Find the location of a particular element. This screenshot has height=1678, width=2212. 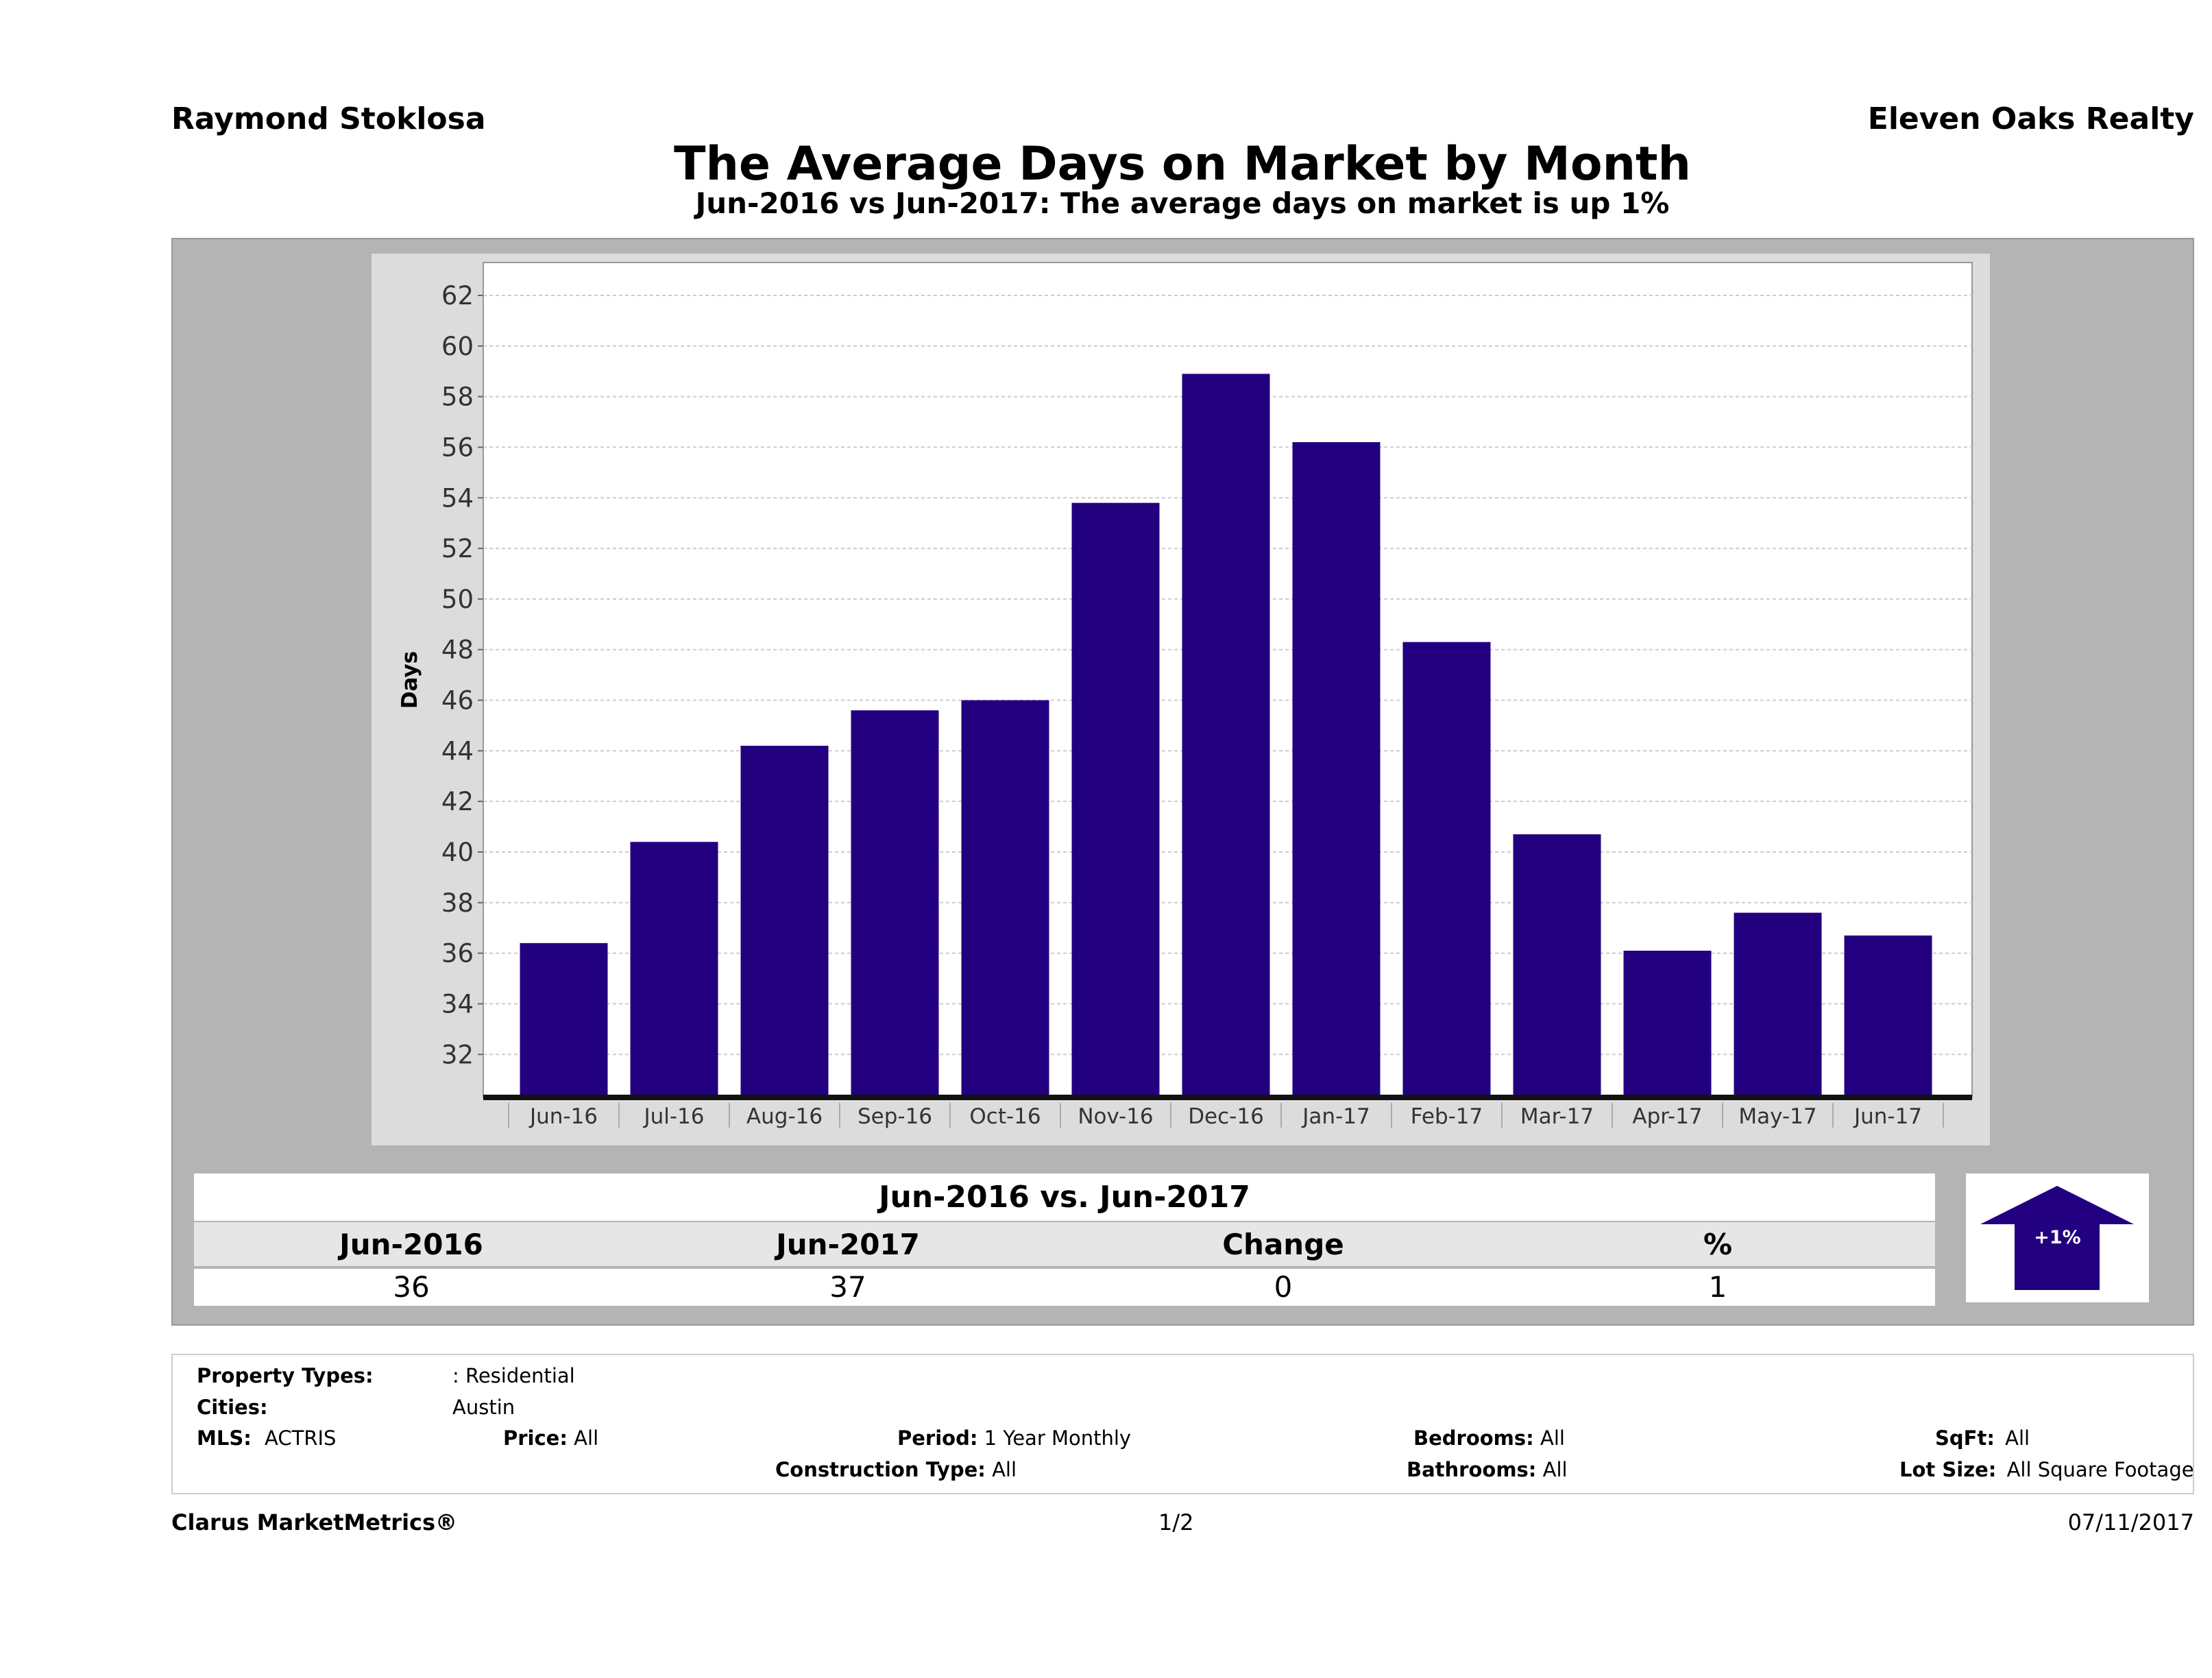

summary-values-row: 36 37 0 1 is located at coordinates (1064, 1287).